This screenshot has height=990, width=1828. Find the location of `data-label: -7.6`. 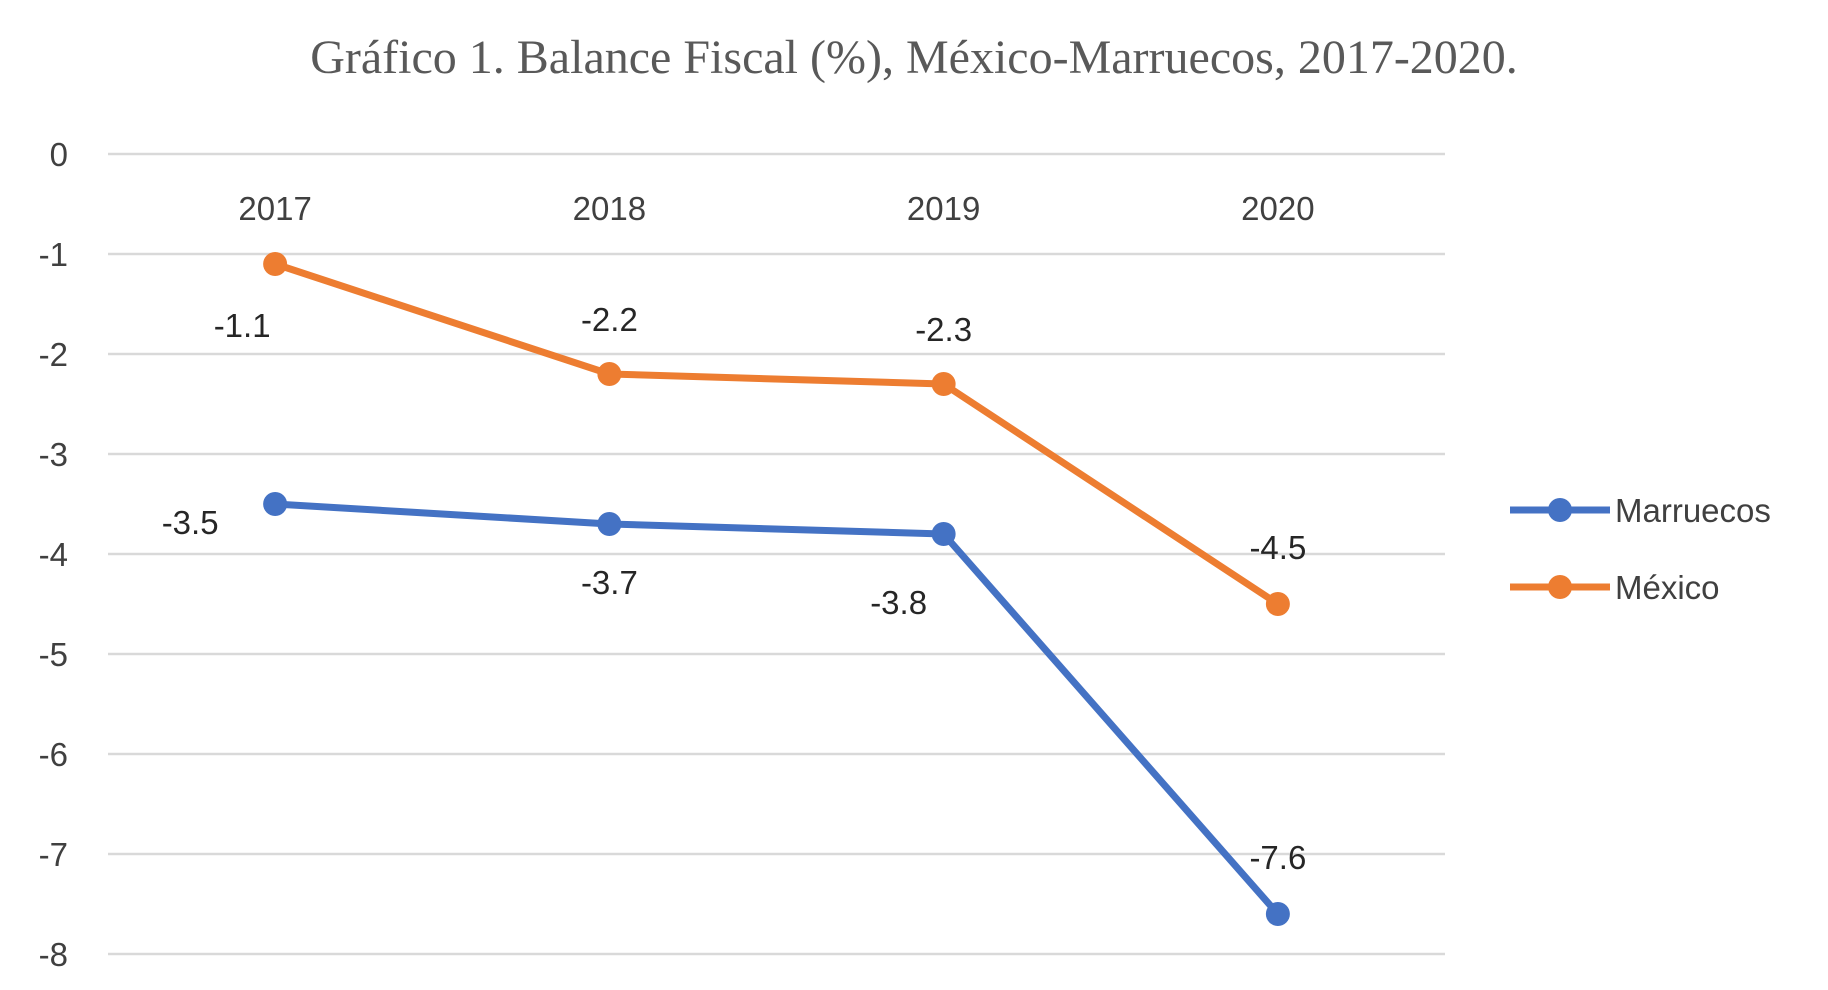

data-label: -7.6 is located at coordinates (1277, 857).